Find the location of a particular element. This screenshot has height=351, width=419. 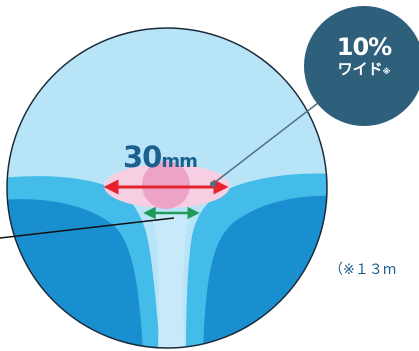

width-label: 30mm is located at coordinates (160, 157).